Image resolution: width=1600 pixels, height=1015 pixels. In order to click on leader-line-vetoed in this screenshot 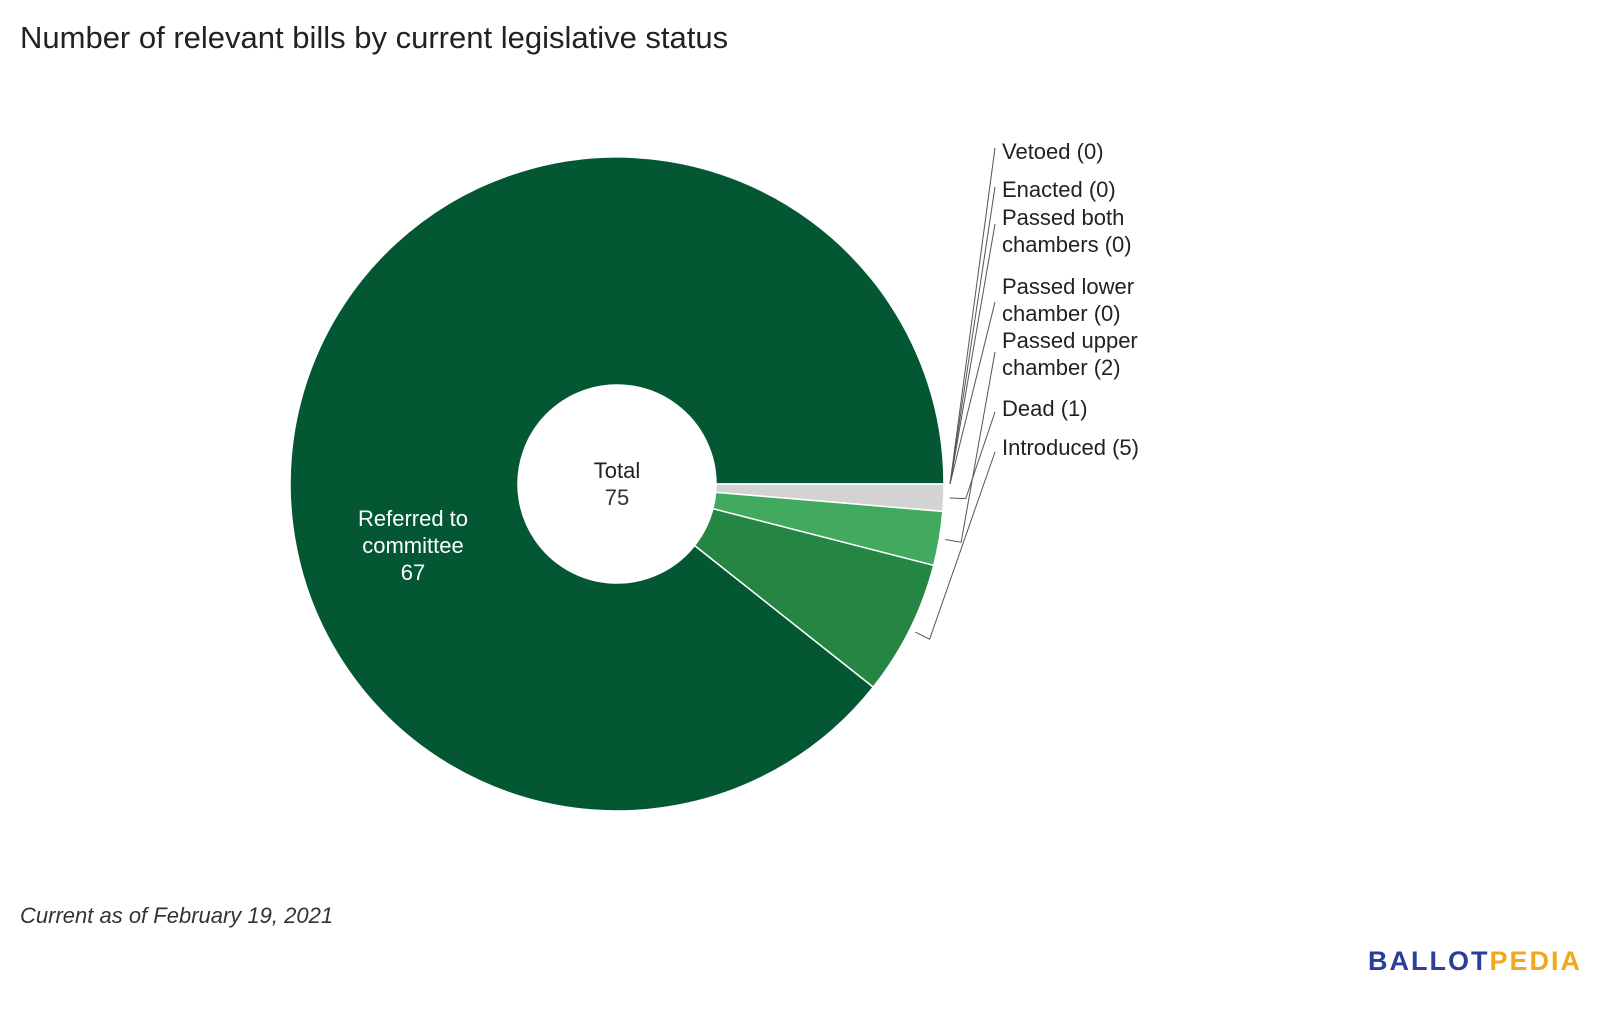, I will do `click(972, 316)`.